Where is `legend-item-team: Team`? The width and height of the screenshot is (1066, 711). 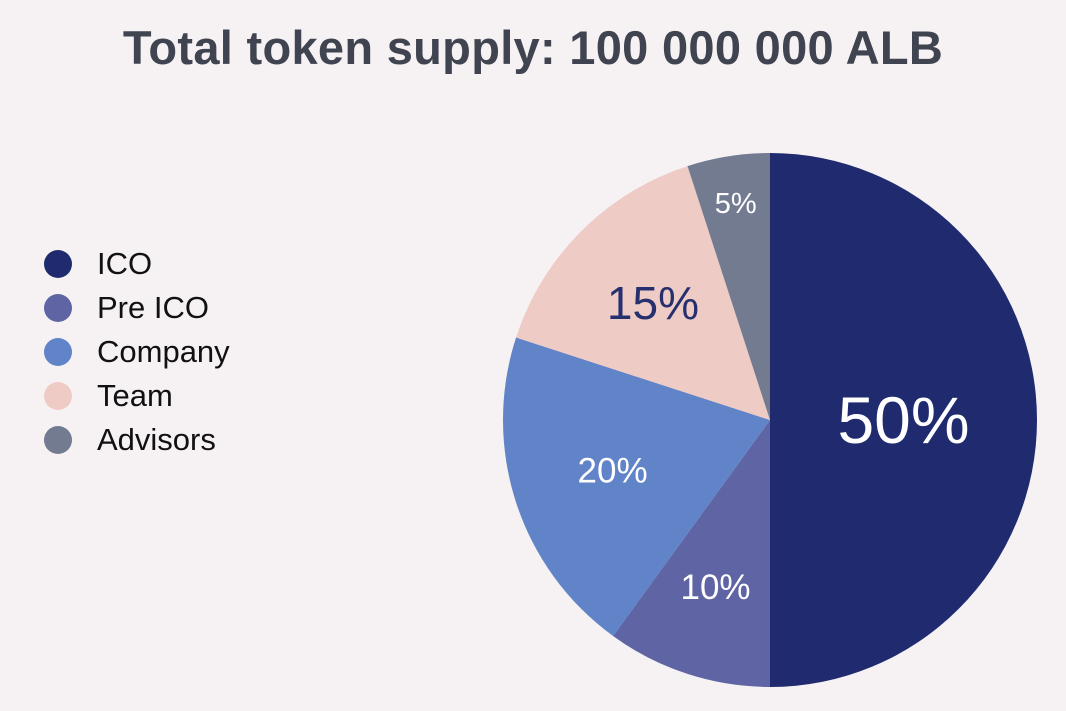 legend-item-team: Team is located at coordinates (137, 396).